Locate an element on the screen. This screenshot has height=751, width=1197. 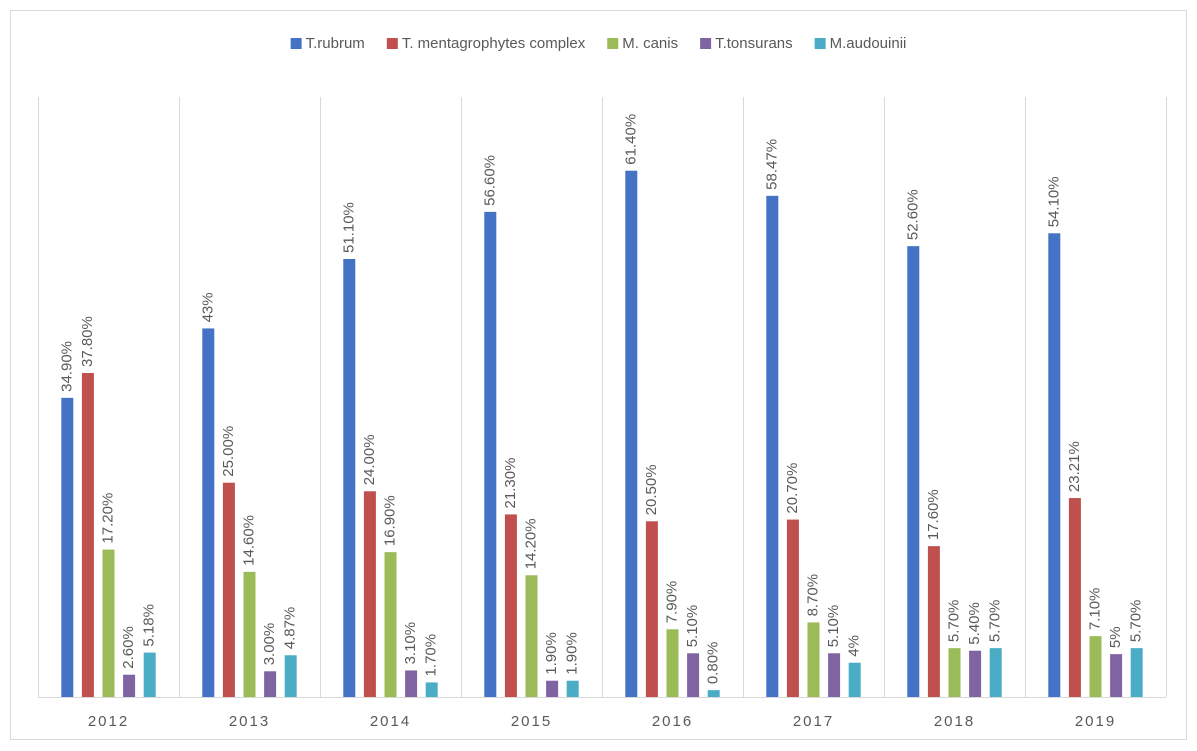
data-label: 20.50% is located at coordinates (651, 489).